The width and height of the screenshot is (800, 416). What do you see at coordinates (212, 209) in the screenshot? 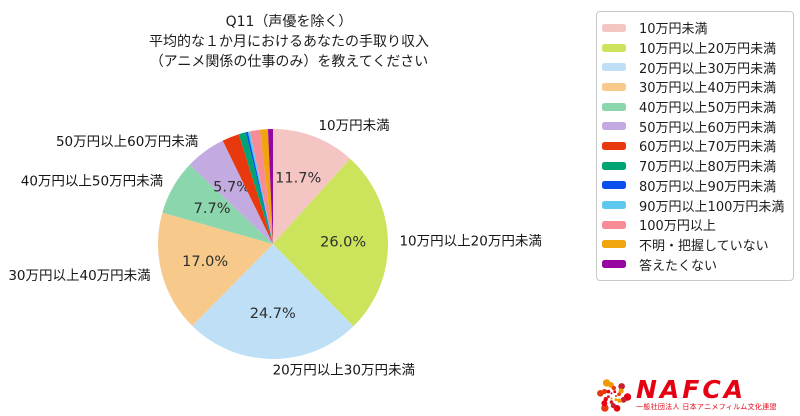
I see `slice-percent-label: 7.7%` at bounding box center [212, 209].